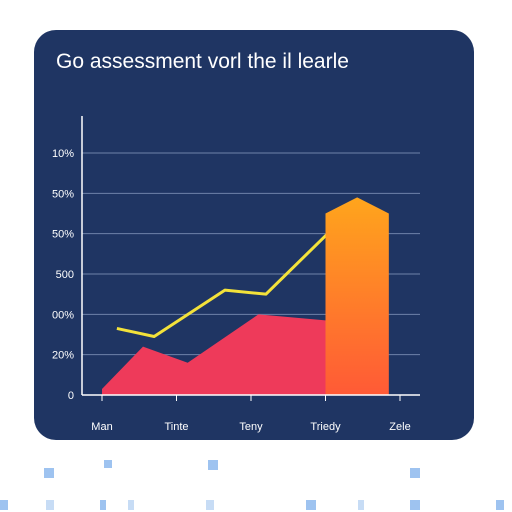 The width and height of the screenshot is (512, 512). What do you see at coordinates (63, 356) in the screenshot?
I see `y-tick-label: 20%` at bounding box center [63, 356].